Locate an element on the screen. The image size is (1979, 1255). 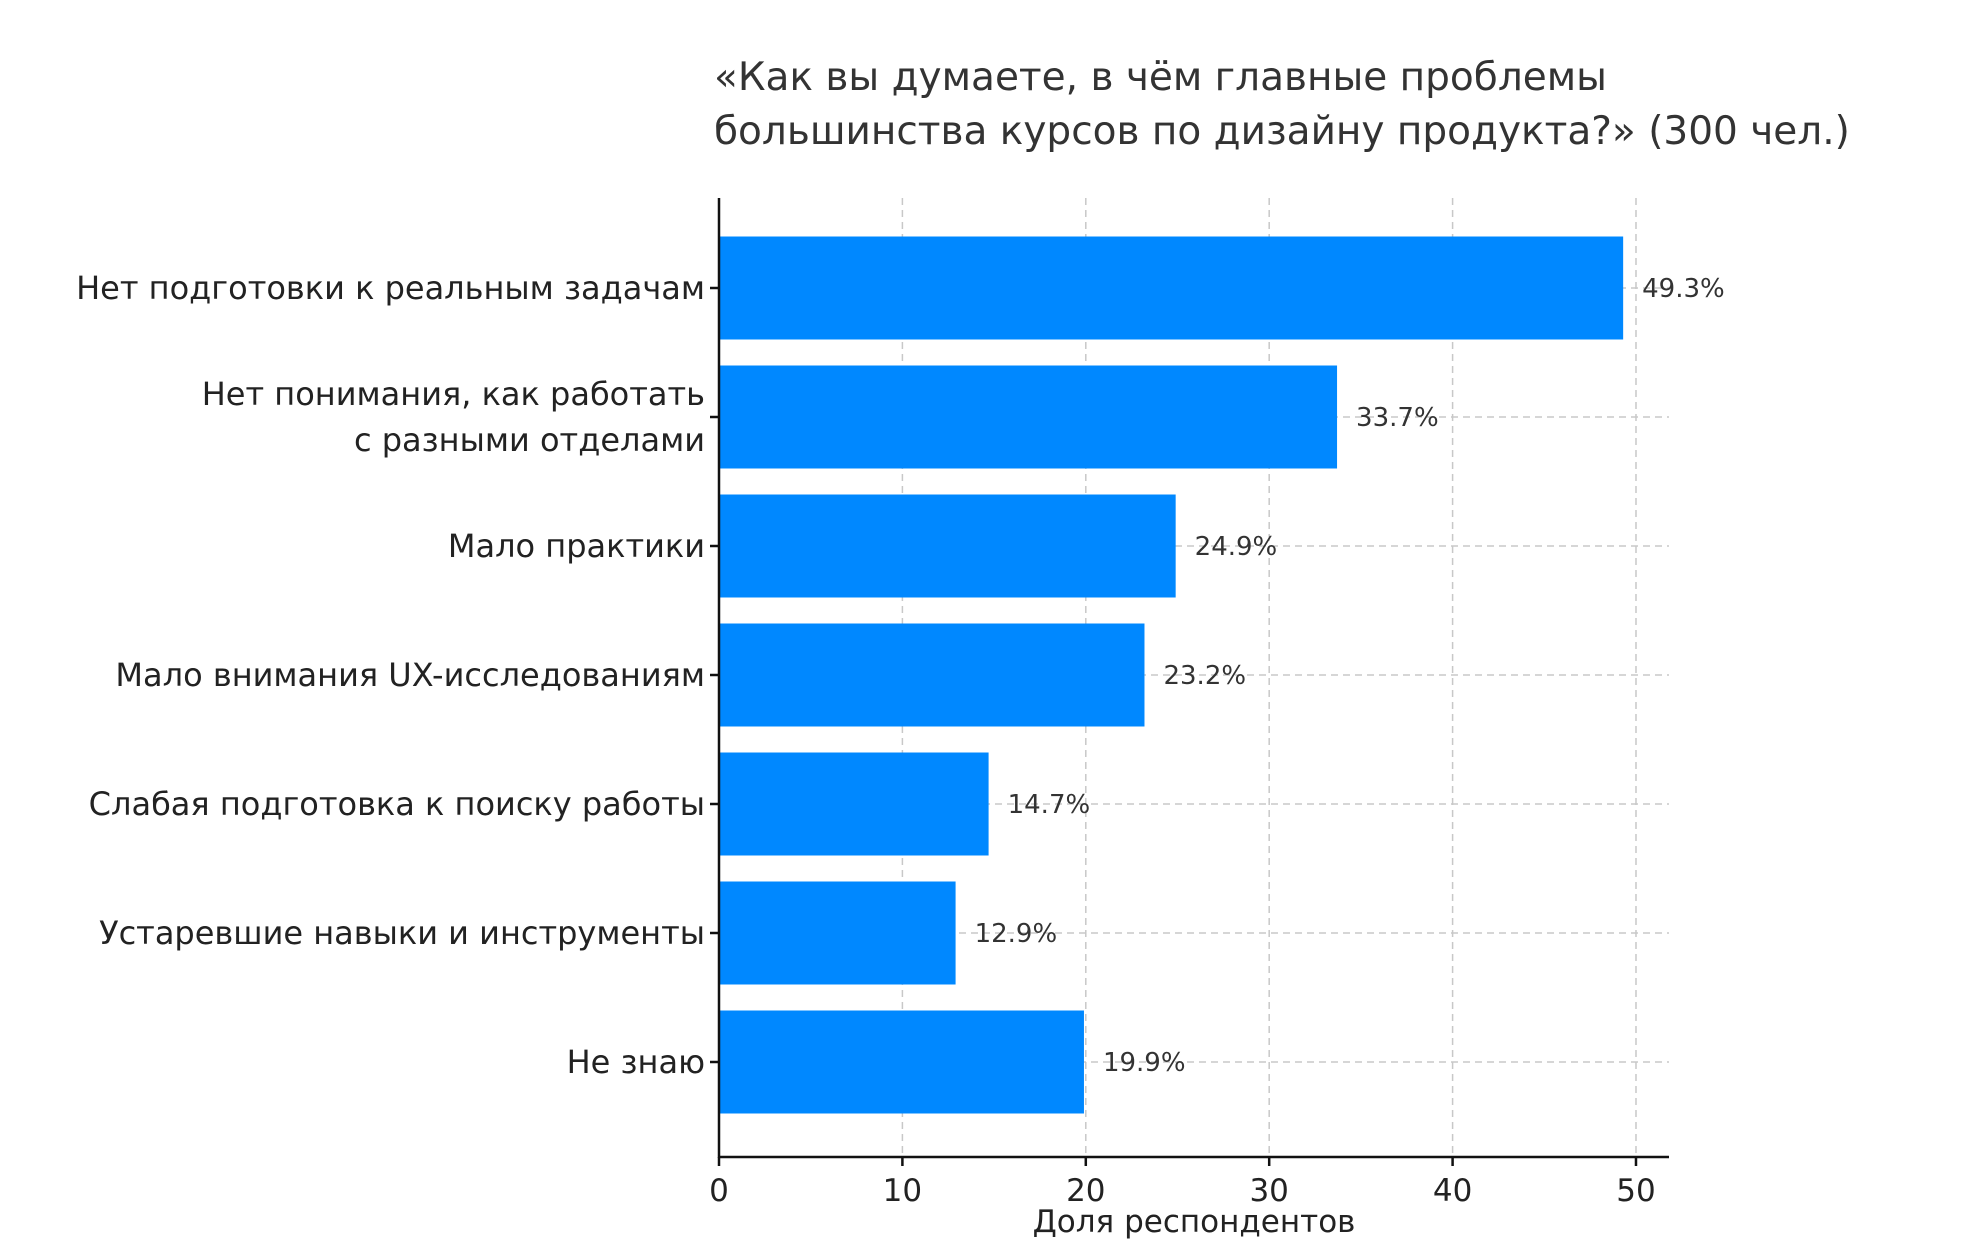
x-tick-label: 30 is located at coordinates (1268, 1191).